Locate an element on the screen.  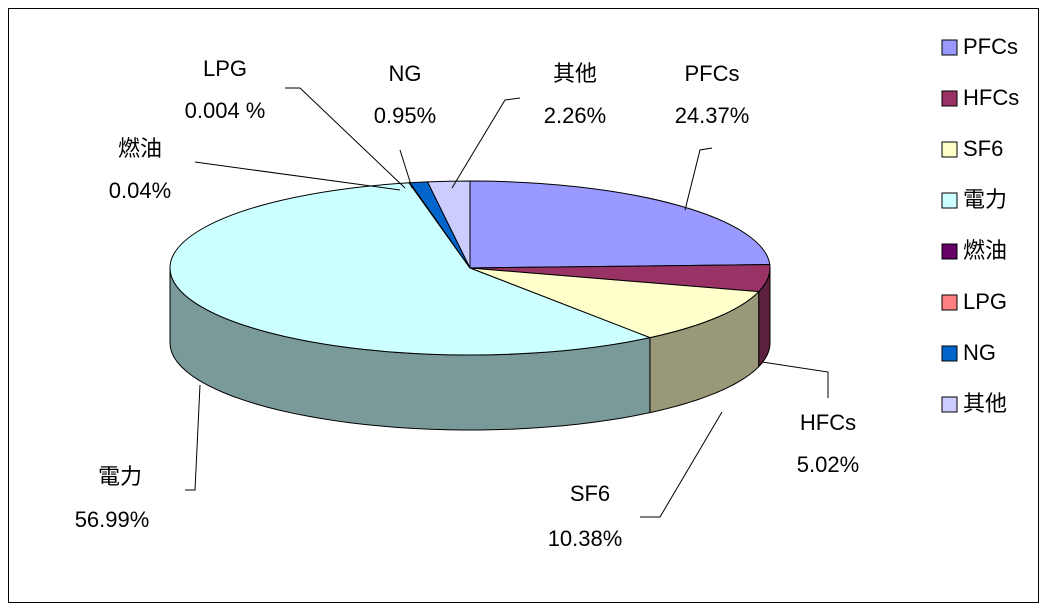
data-label-value: 0.95% is located at coordinates (405, 115).